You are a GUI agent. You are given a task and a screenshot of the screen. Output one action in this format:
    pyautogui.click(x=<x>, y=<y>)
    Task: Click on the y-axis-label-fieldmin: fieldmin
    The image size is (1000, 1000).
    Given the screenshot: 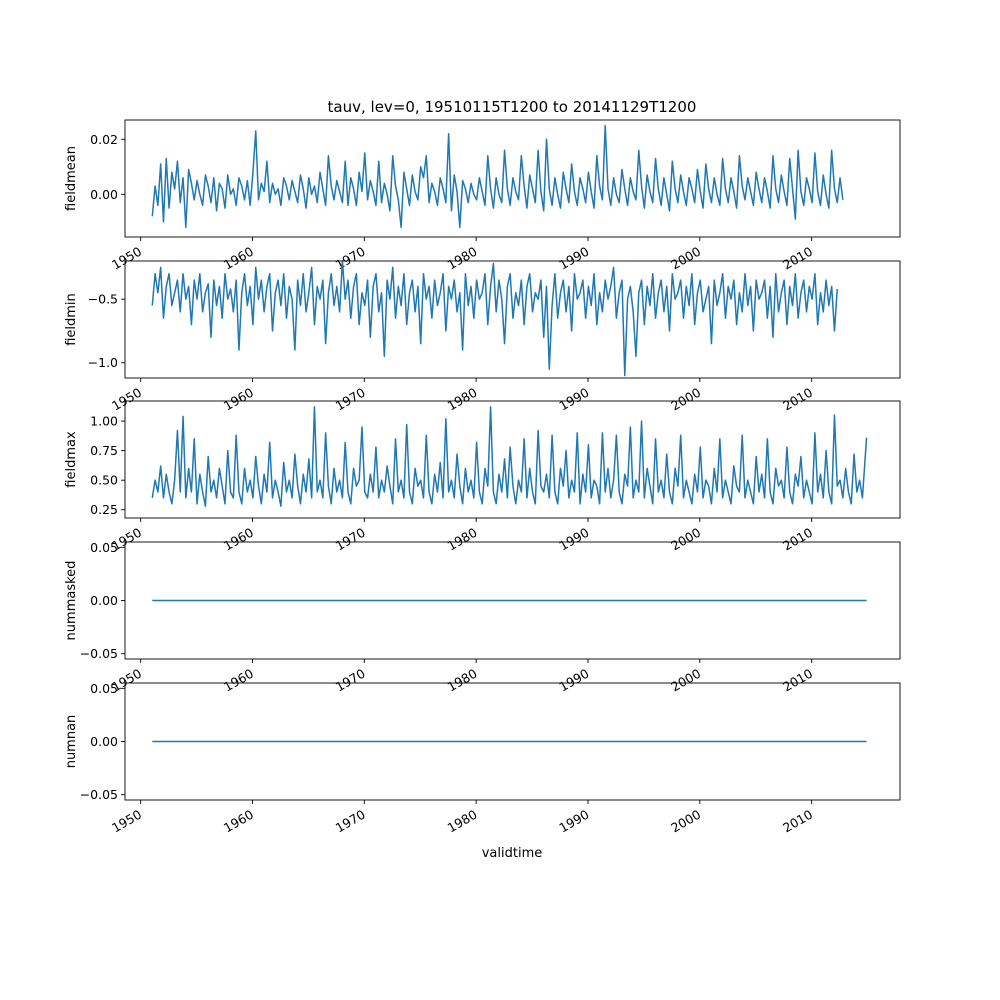 What is the action you would take?
    pyautogui.click(x=71, y=319)
    